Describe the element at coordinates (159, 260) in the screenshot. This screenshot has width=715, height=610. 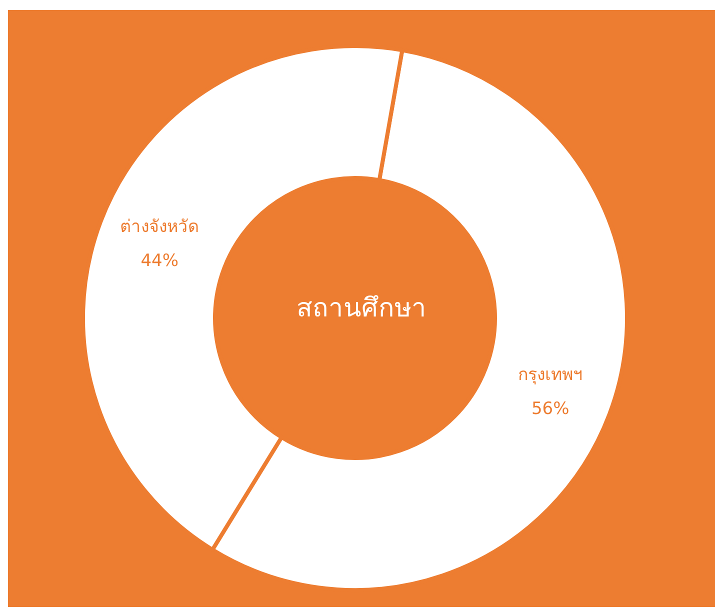
I see `data-label: 44%` at that location.